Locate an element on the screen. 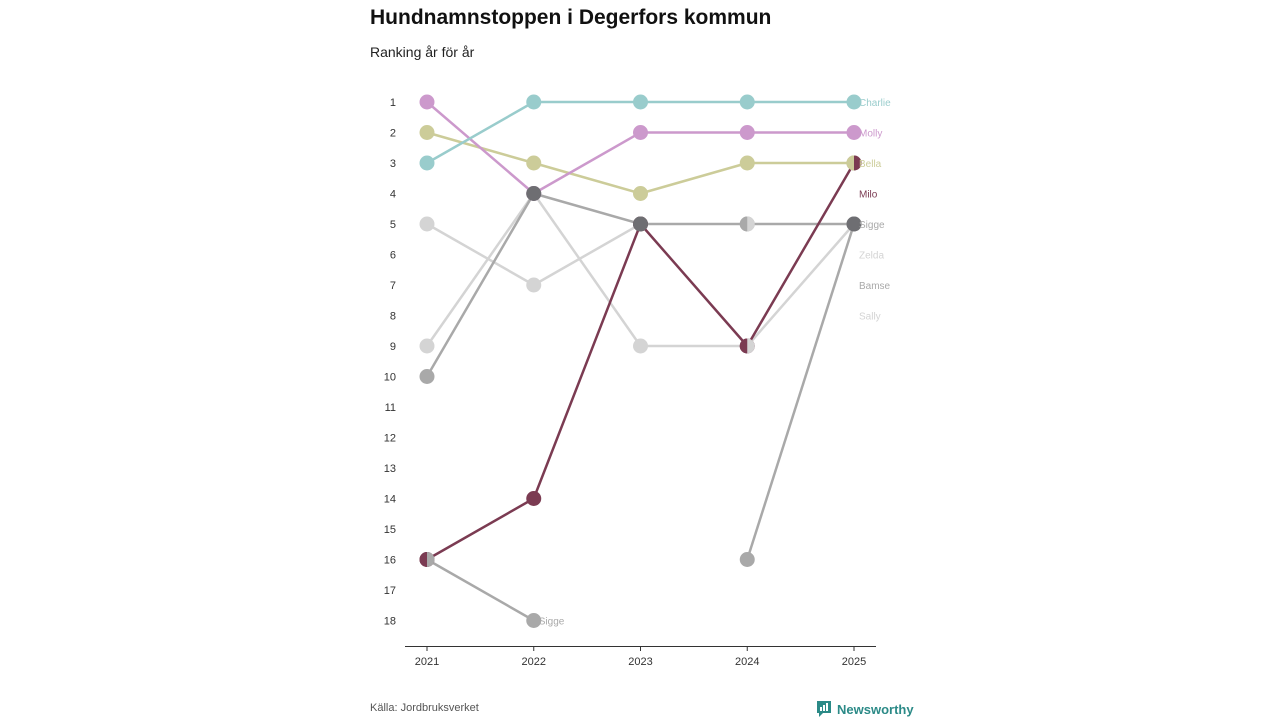  chart-subtitle: Ranking år för år is located at coordinates (422, 52).